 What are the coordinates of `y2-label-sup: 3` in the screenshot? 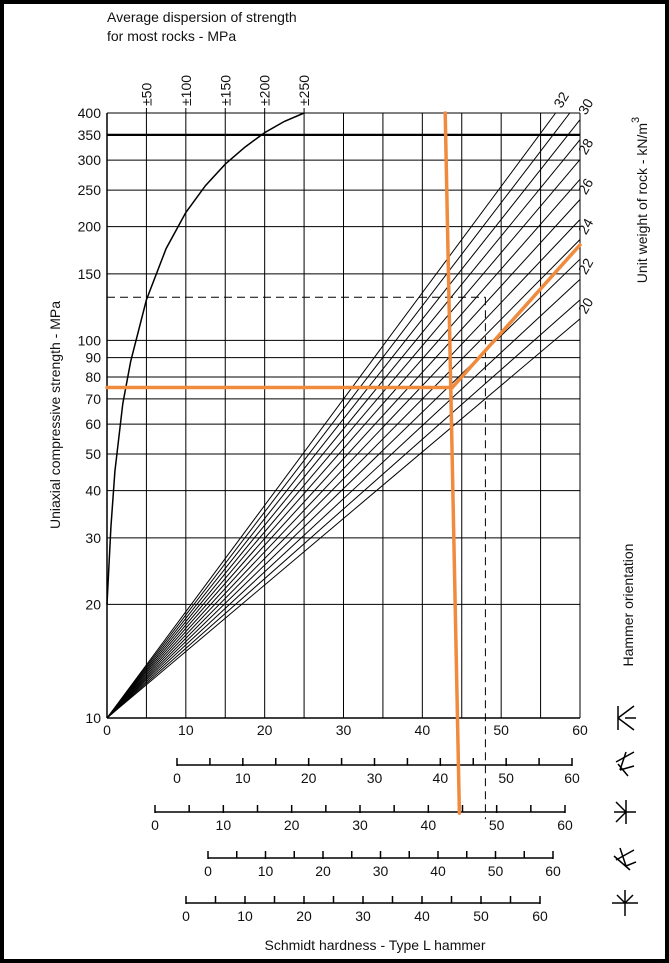 It's located at (636, 120).